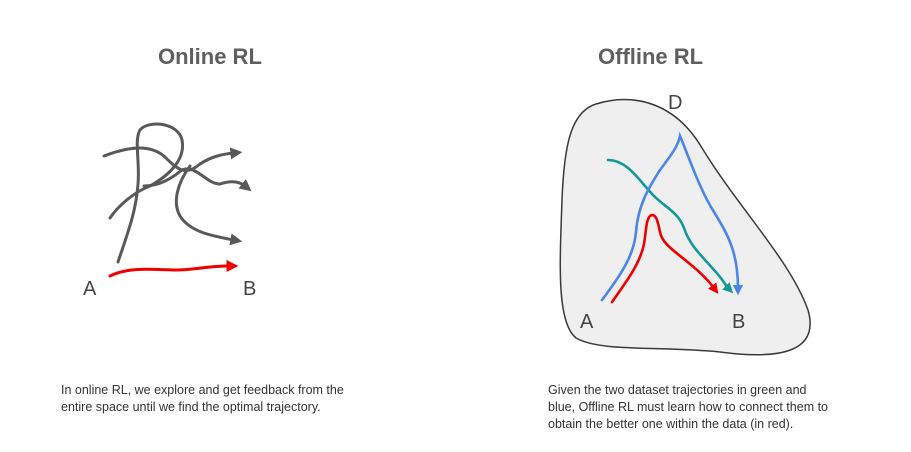 The image size is (911, 452). What do you see at coordinates (173, 269) in the screenshot?
I see `online-optimal-trajectory` at bounding box center [173, 269].